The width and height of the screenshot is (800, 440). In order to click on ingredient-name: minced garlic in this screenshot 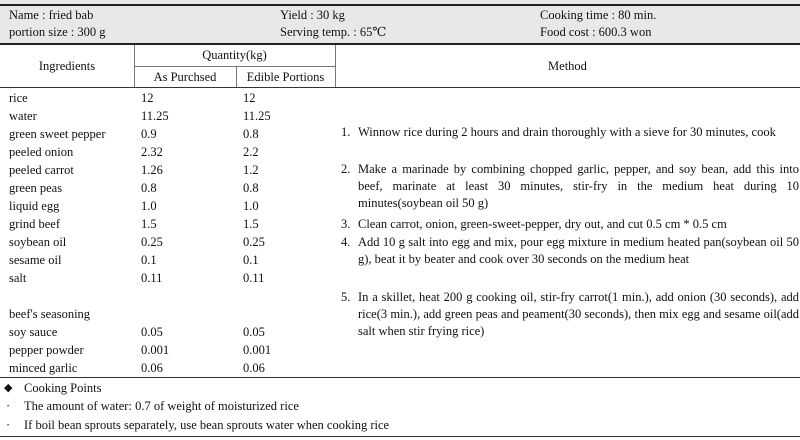, I will do `click(43, 368)`.